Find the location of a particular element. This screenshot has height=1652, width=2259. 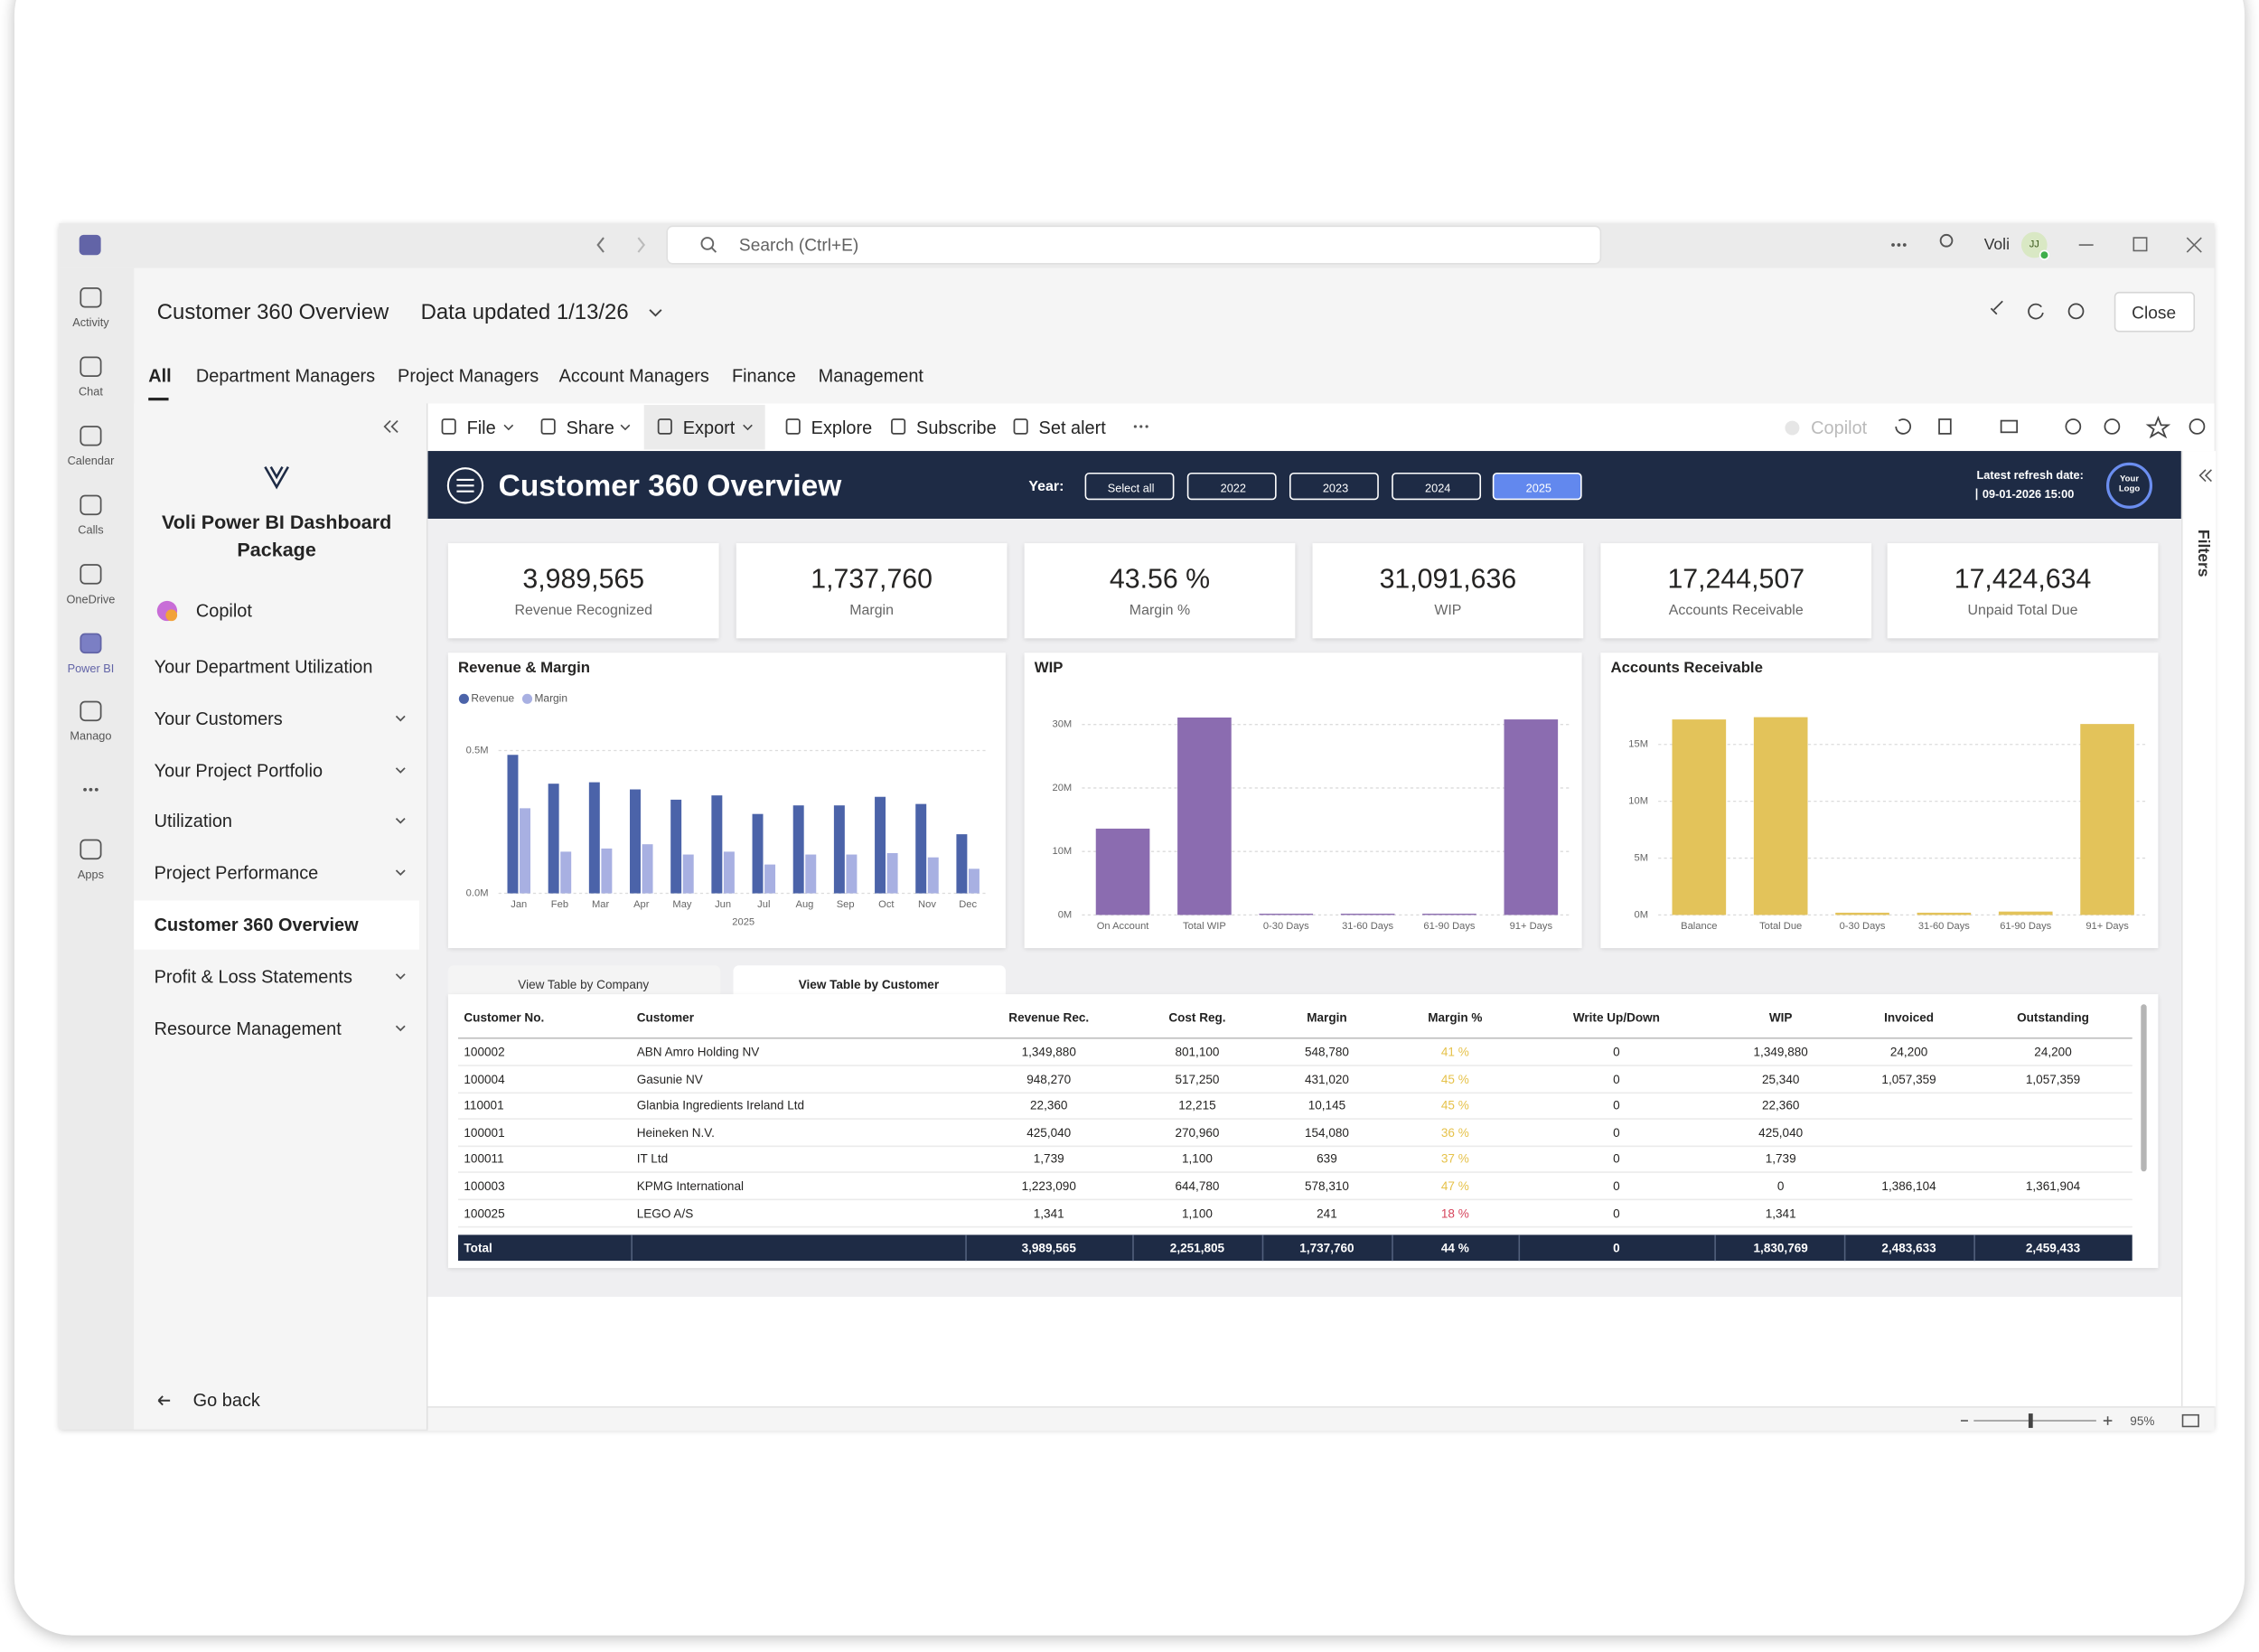

dropdown-chevron is located at coordinates (655, 313).